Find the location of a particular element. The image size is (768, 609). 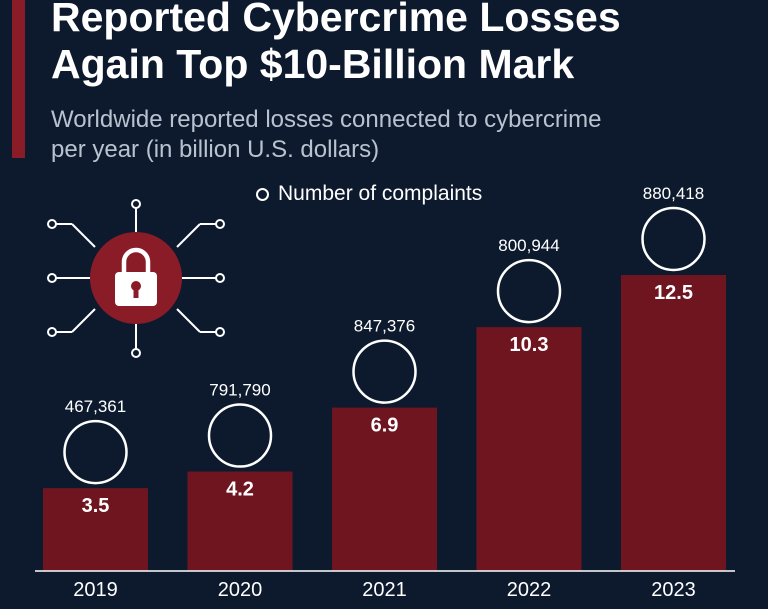

title-line-1: Reported Cybercrime Losses is located at coordinates (336, 20).